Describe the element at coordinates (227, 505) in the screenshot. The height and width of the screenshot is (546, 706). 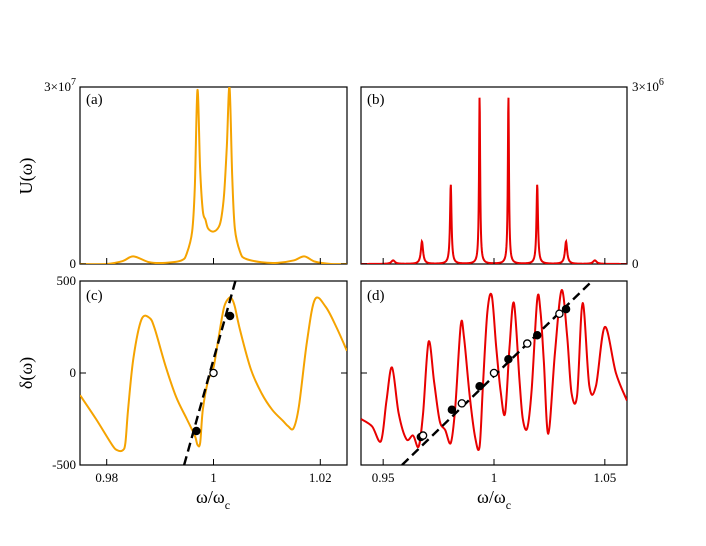
I see `xlabel-left-sub: c` at that location.